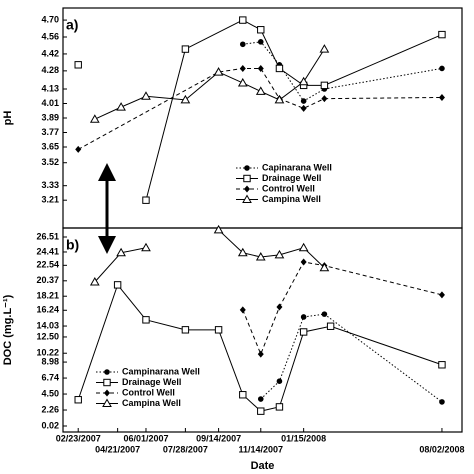 The width and height of the screenshot is (474, 474). What do you see at coordinates (47, 236) in the screenshot?
I see `y-tick-label: 26.51` at bounding box center [47, 236].